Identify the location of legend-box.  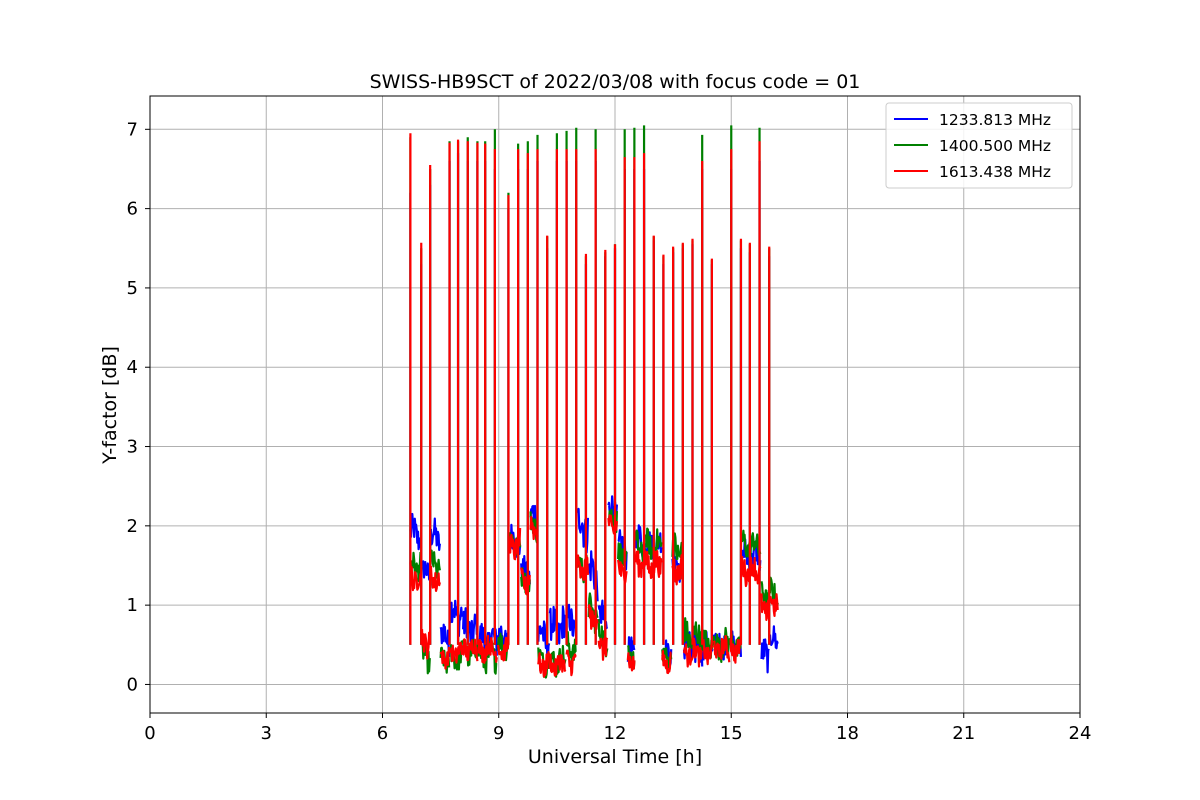
(979, 145).